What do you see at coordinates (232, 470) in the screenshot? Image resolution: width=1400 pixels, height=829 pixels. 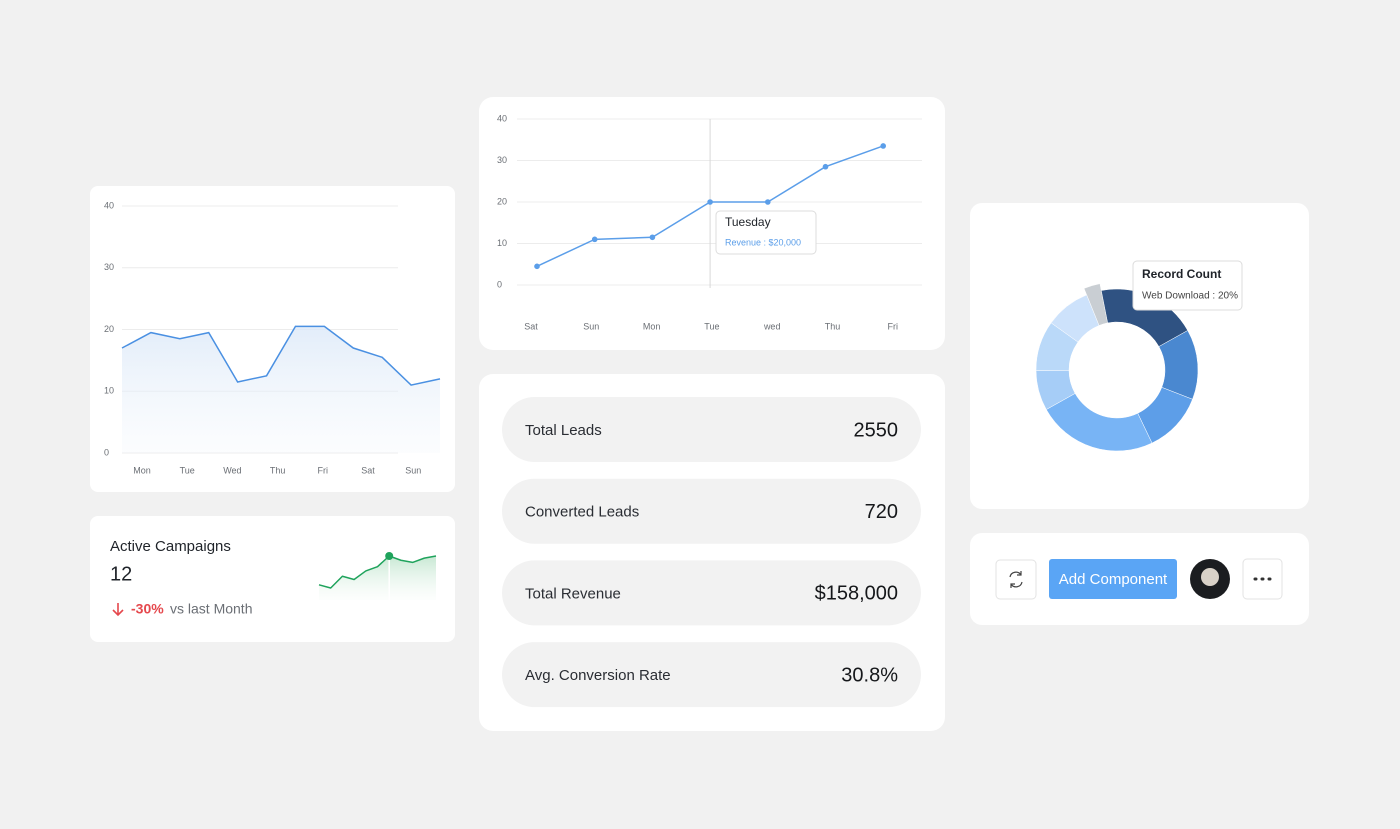 I see `x-tick-label: Wed` at bounding box center [232, 470].